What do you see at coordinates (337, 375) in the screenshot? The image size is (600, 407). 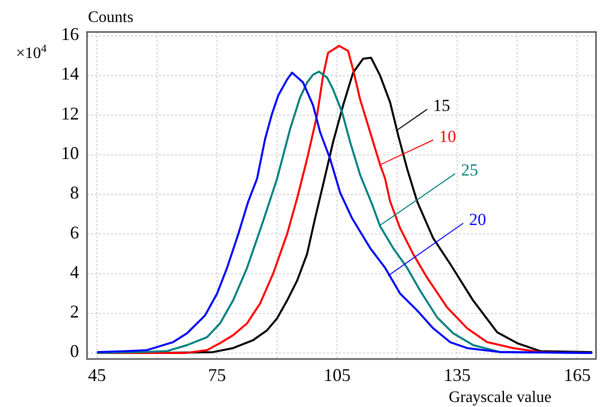 I see `x-tick-label: 105` at bounding box center [337, 375].